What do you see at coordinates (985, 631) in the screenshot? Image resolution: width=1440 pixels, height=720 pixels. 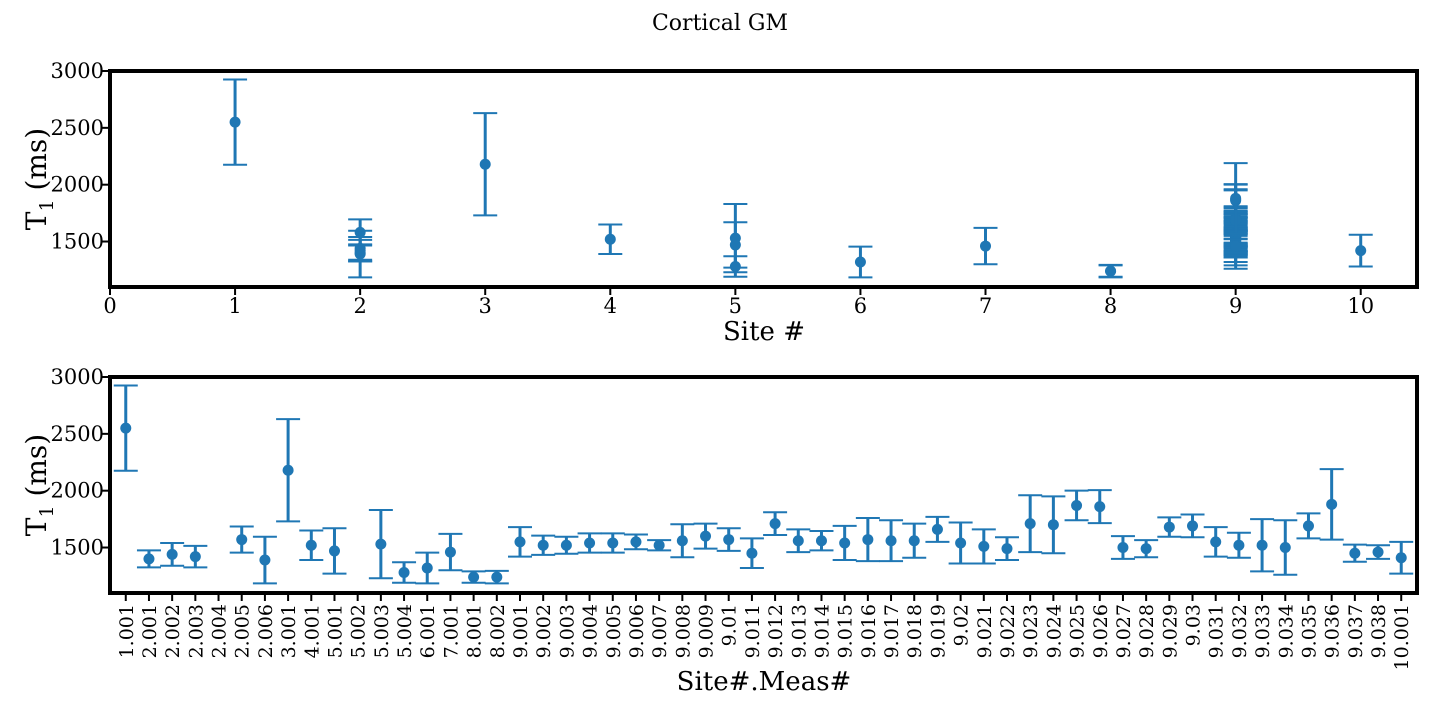 I see `x-tick-label: 9.021` at bounding box center [985, 631].